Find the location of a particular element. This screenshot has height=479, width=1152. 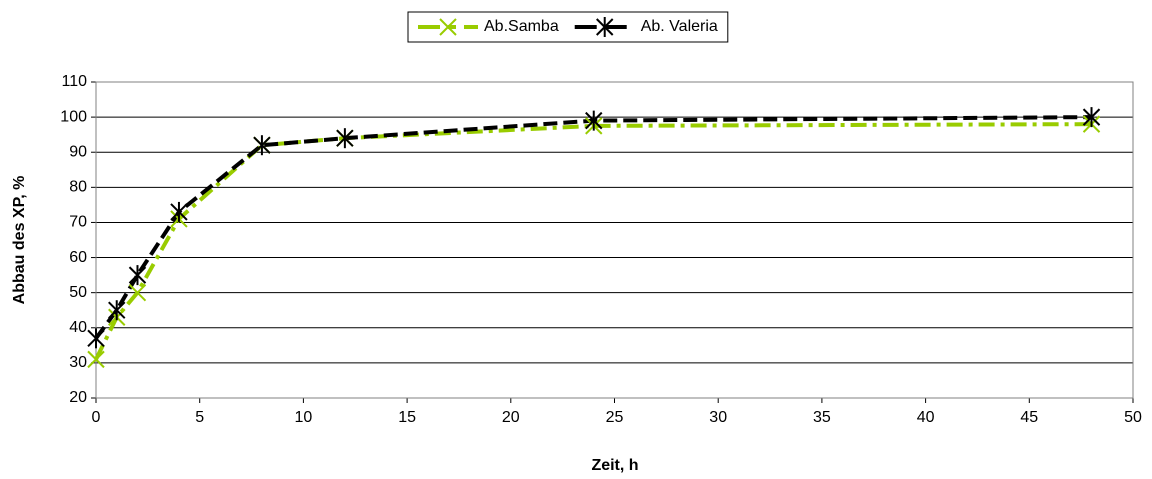

y-tick-label: 30 is located at coordinates (78, 362).